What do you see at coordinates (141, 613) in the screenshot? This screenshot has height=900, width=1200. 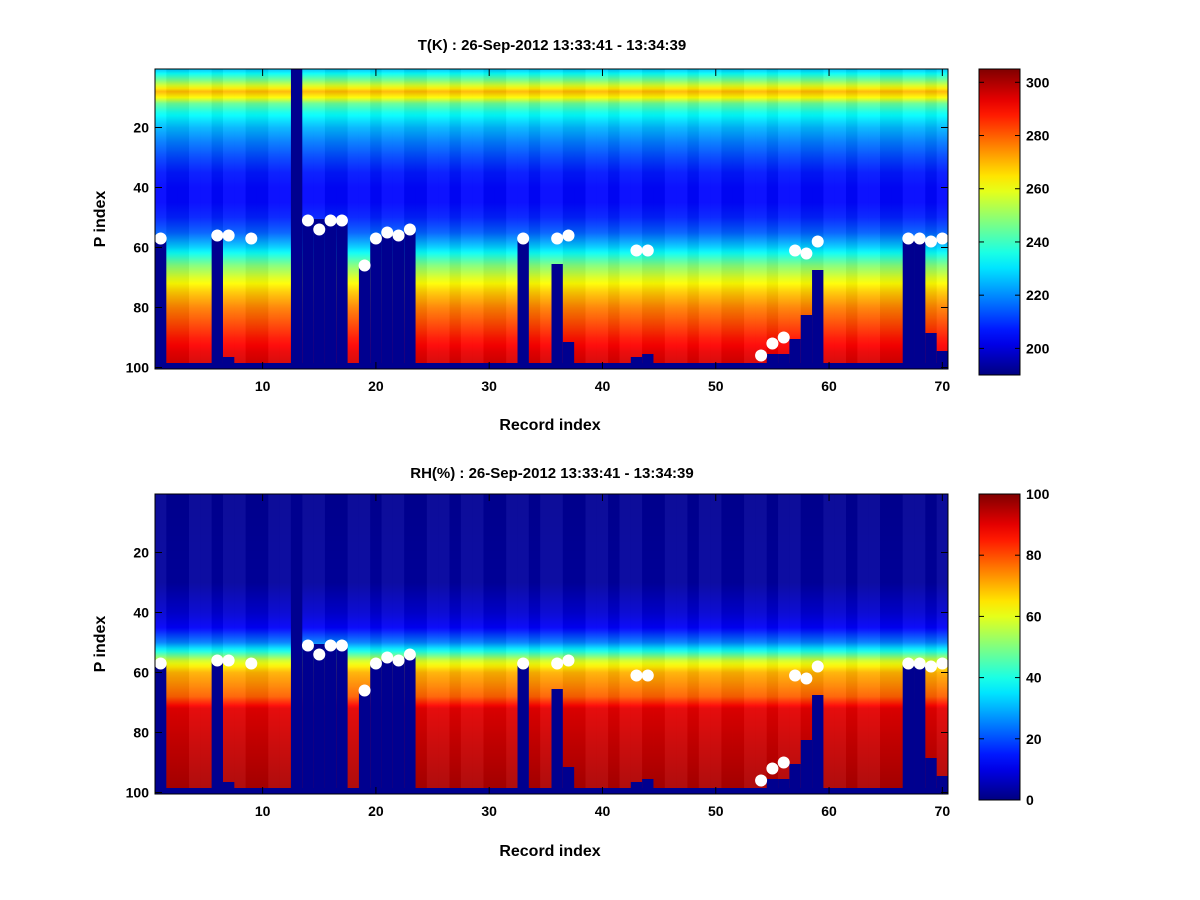 I see `y-tick-label: 40` at bounding box center [141, 613].